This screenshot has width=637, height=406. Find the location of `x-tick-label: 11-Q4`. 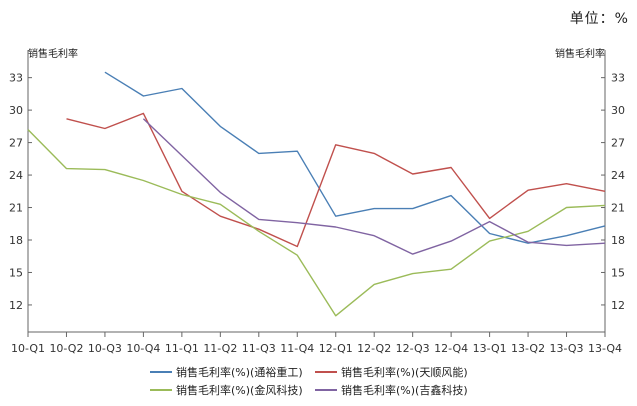

x-tick-label: 11-Q4 is located at coordinates (297, 348).